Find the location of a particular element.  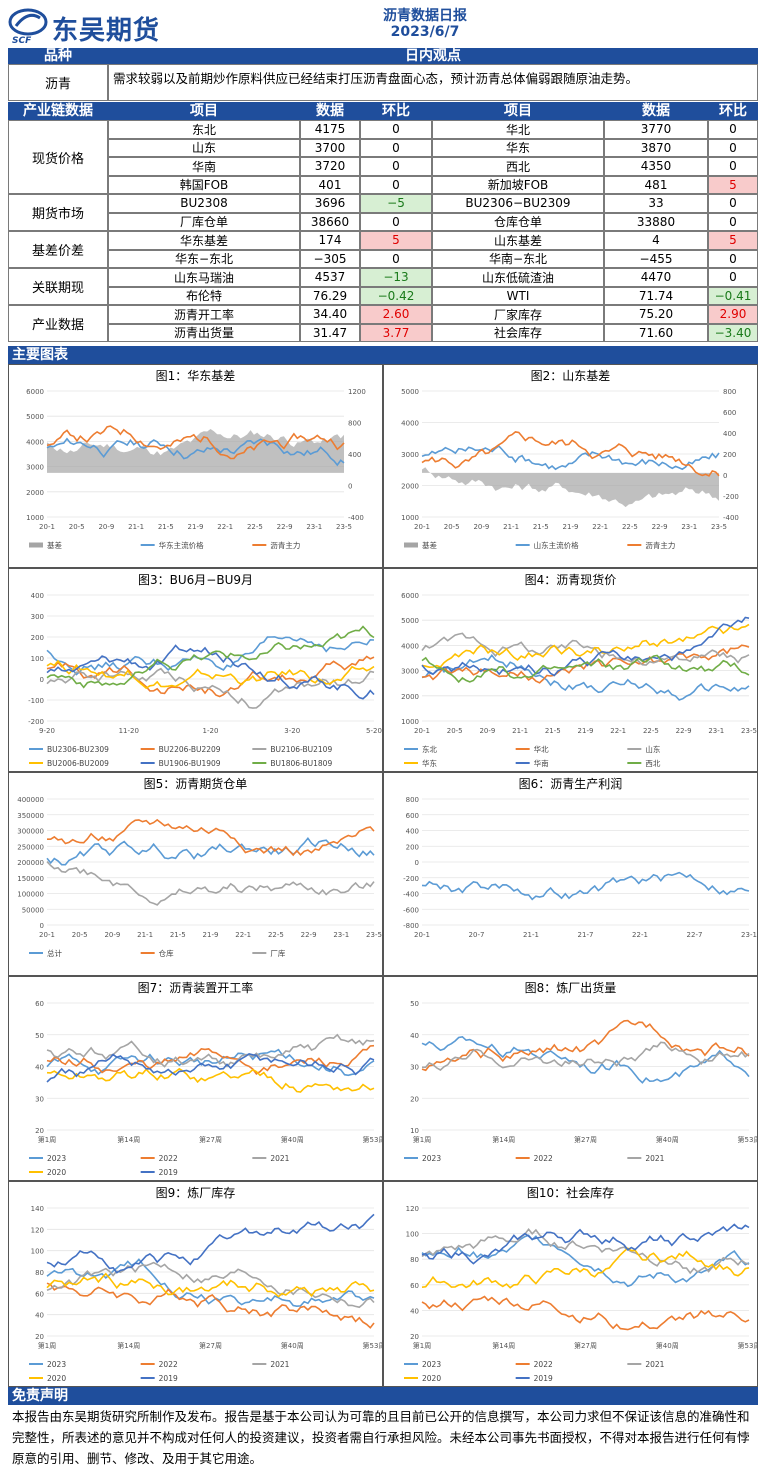

y2-tick-label: 800 is located at coordinates (354, 424).